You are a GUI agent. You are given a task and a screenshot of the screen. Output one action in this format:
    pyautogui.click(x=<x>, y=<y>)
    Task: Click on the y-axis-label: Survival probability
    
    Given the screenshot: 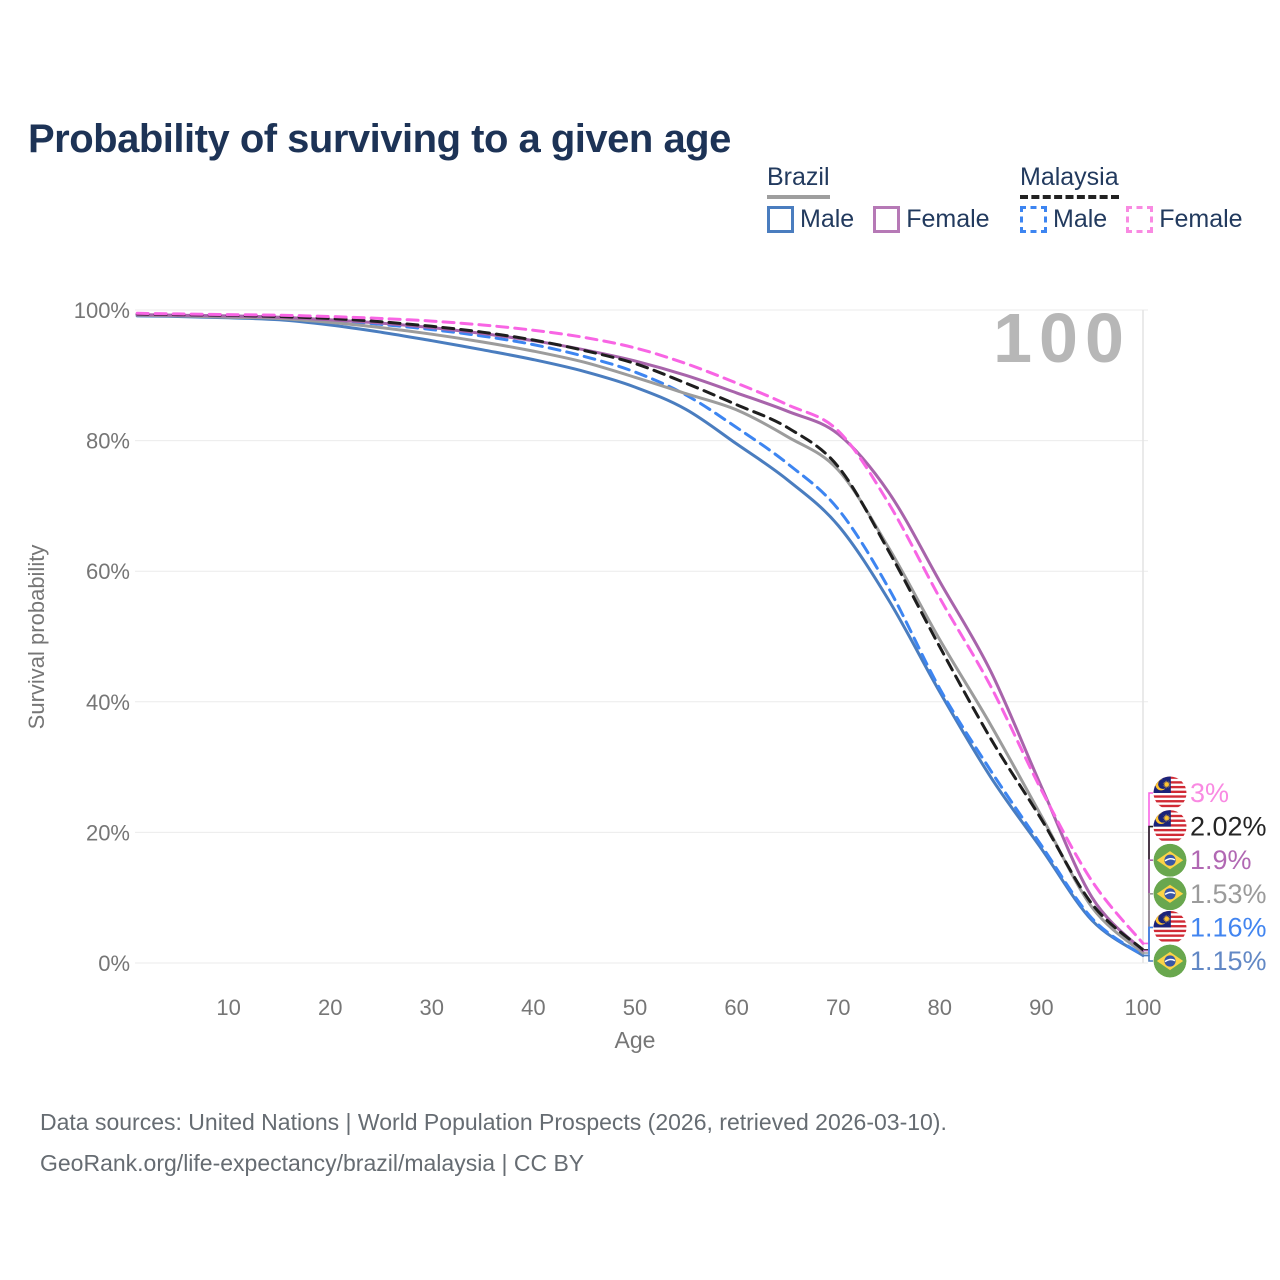 What is the action you would take?
    pyautogui.click(x=36, y=637)
    